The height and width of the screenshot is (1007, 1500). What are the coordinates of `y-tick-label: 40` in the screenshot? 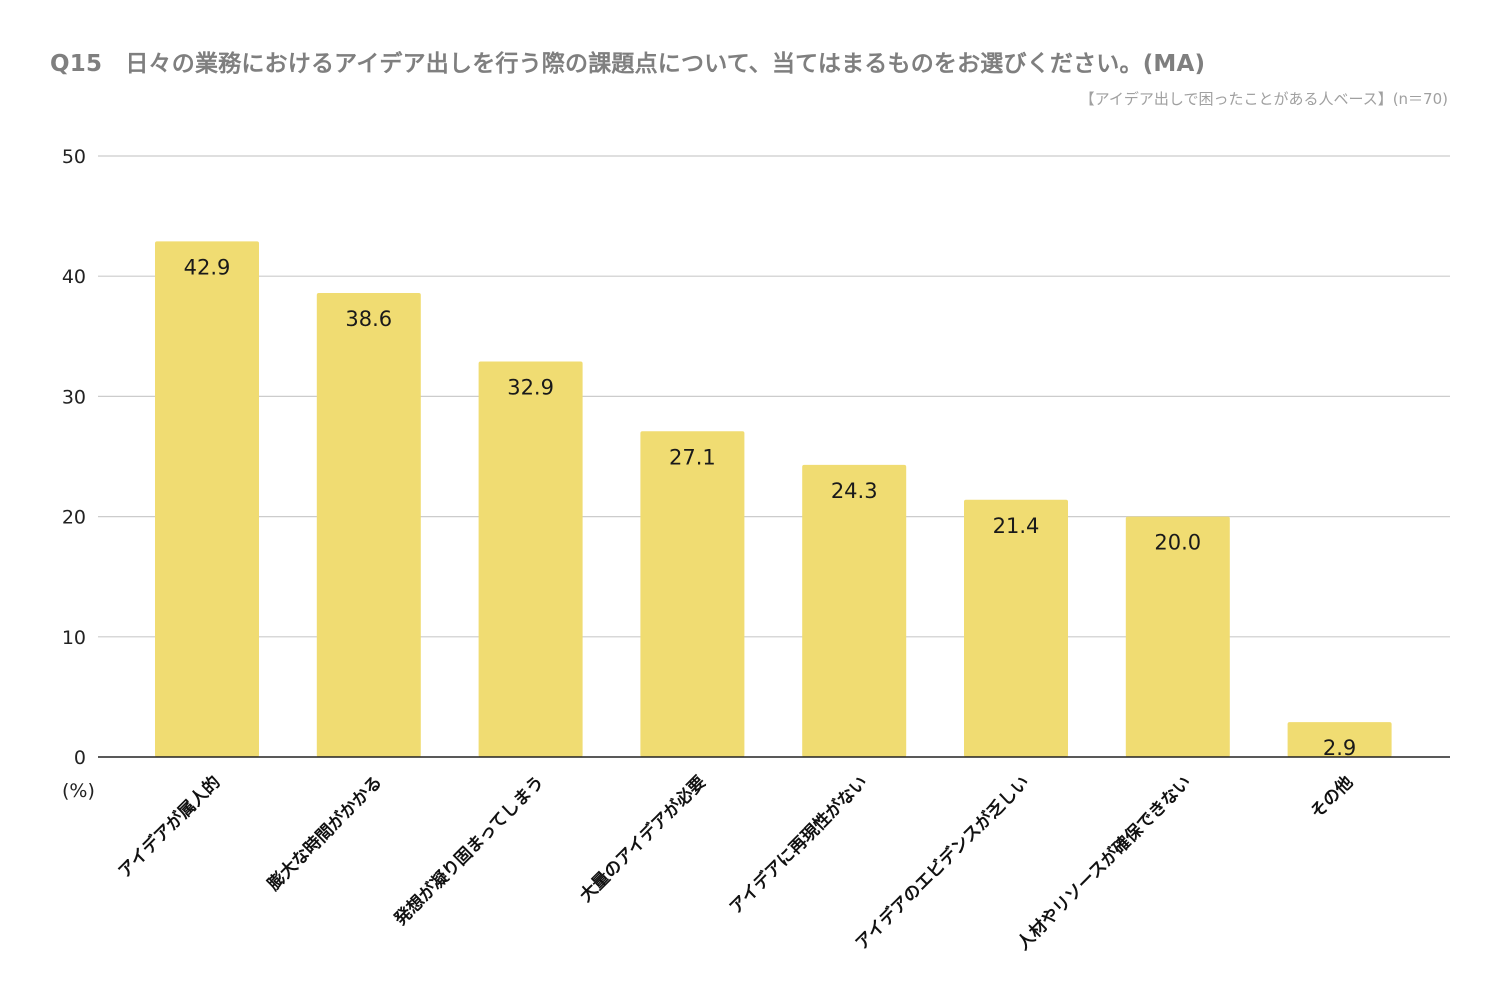 It's located at (74, 277).